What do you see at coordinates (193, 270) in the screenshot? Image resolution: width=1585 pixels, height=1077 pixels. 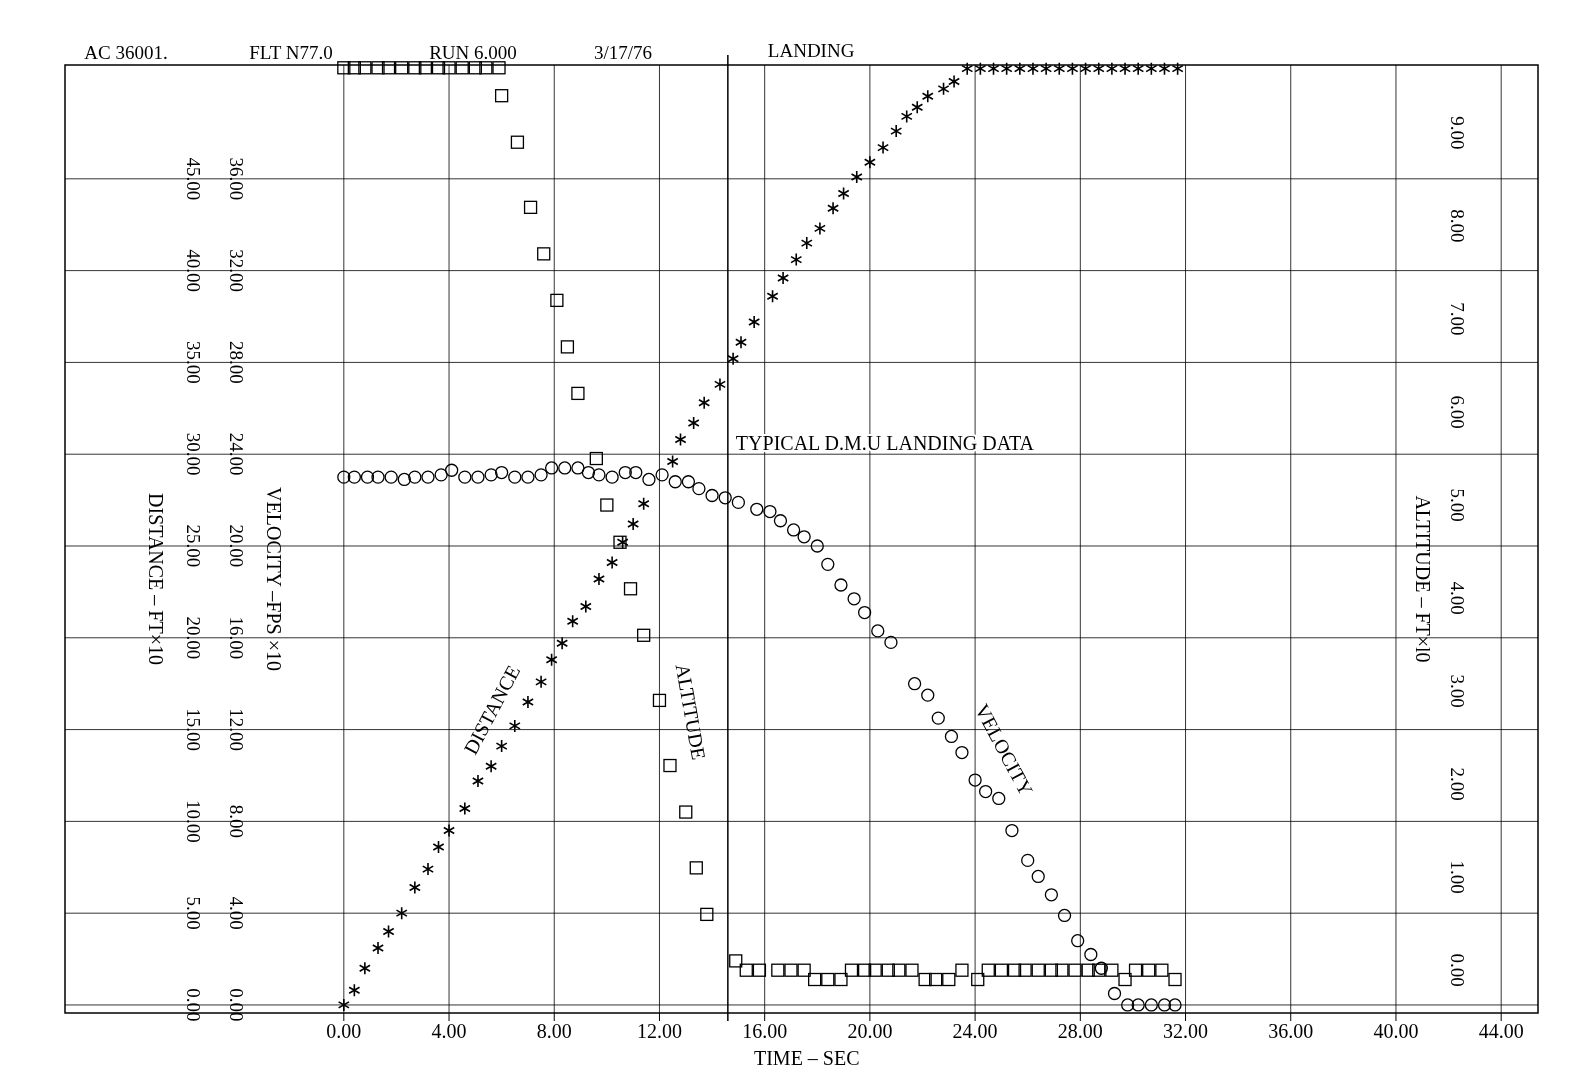 I see `y2-tick-label: 40.00` at bounding box center [193, 270].